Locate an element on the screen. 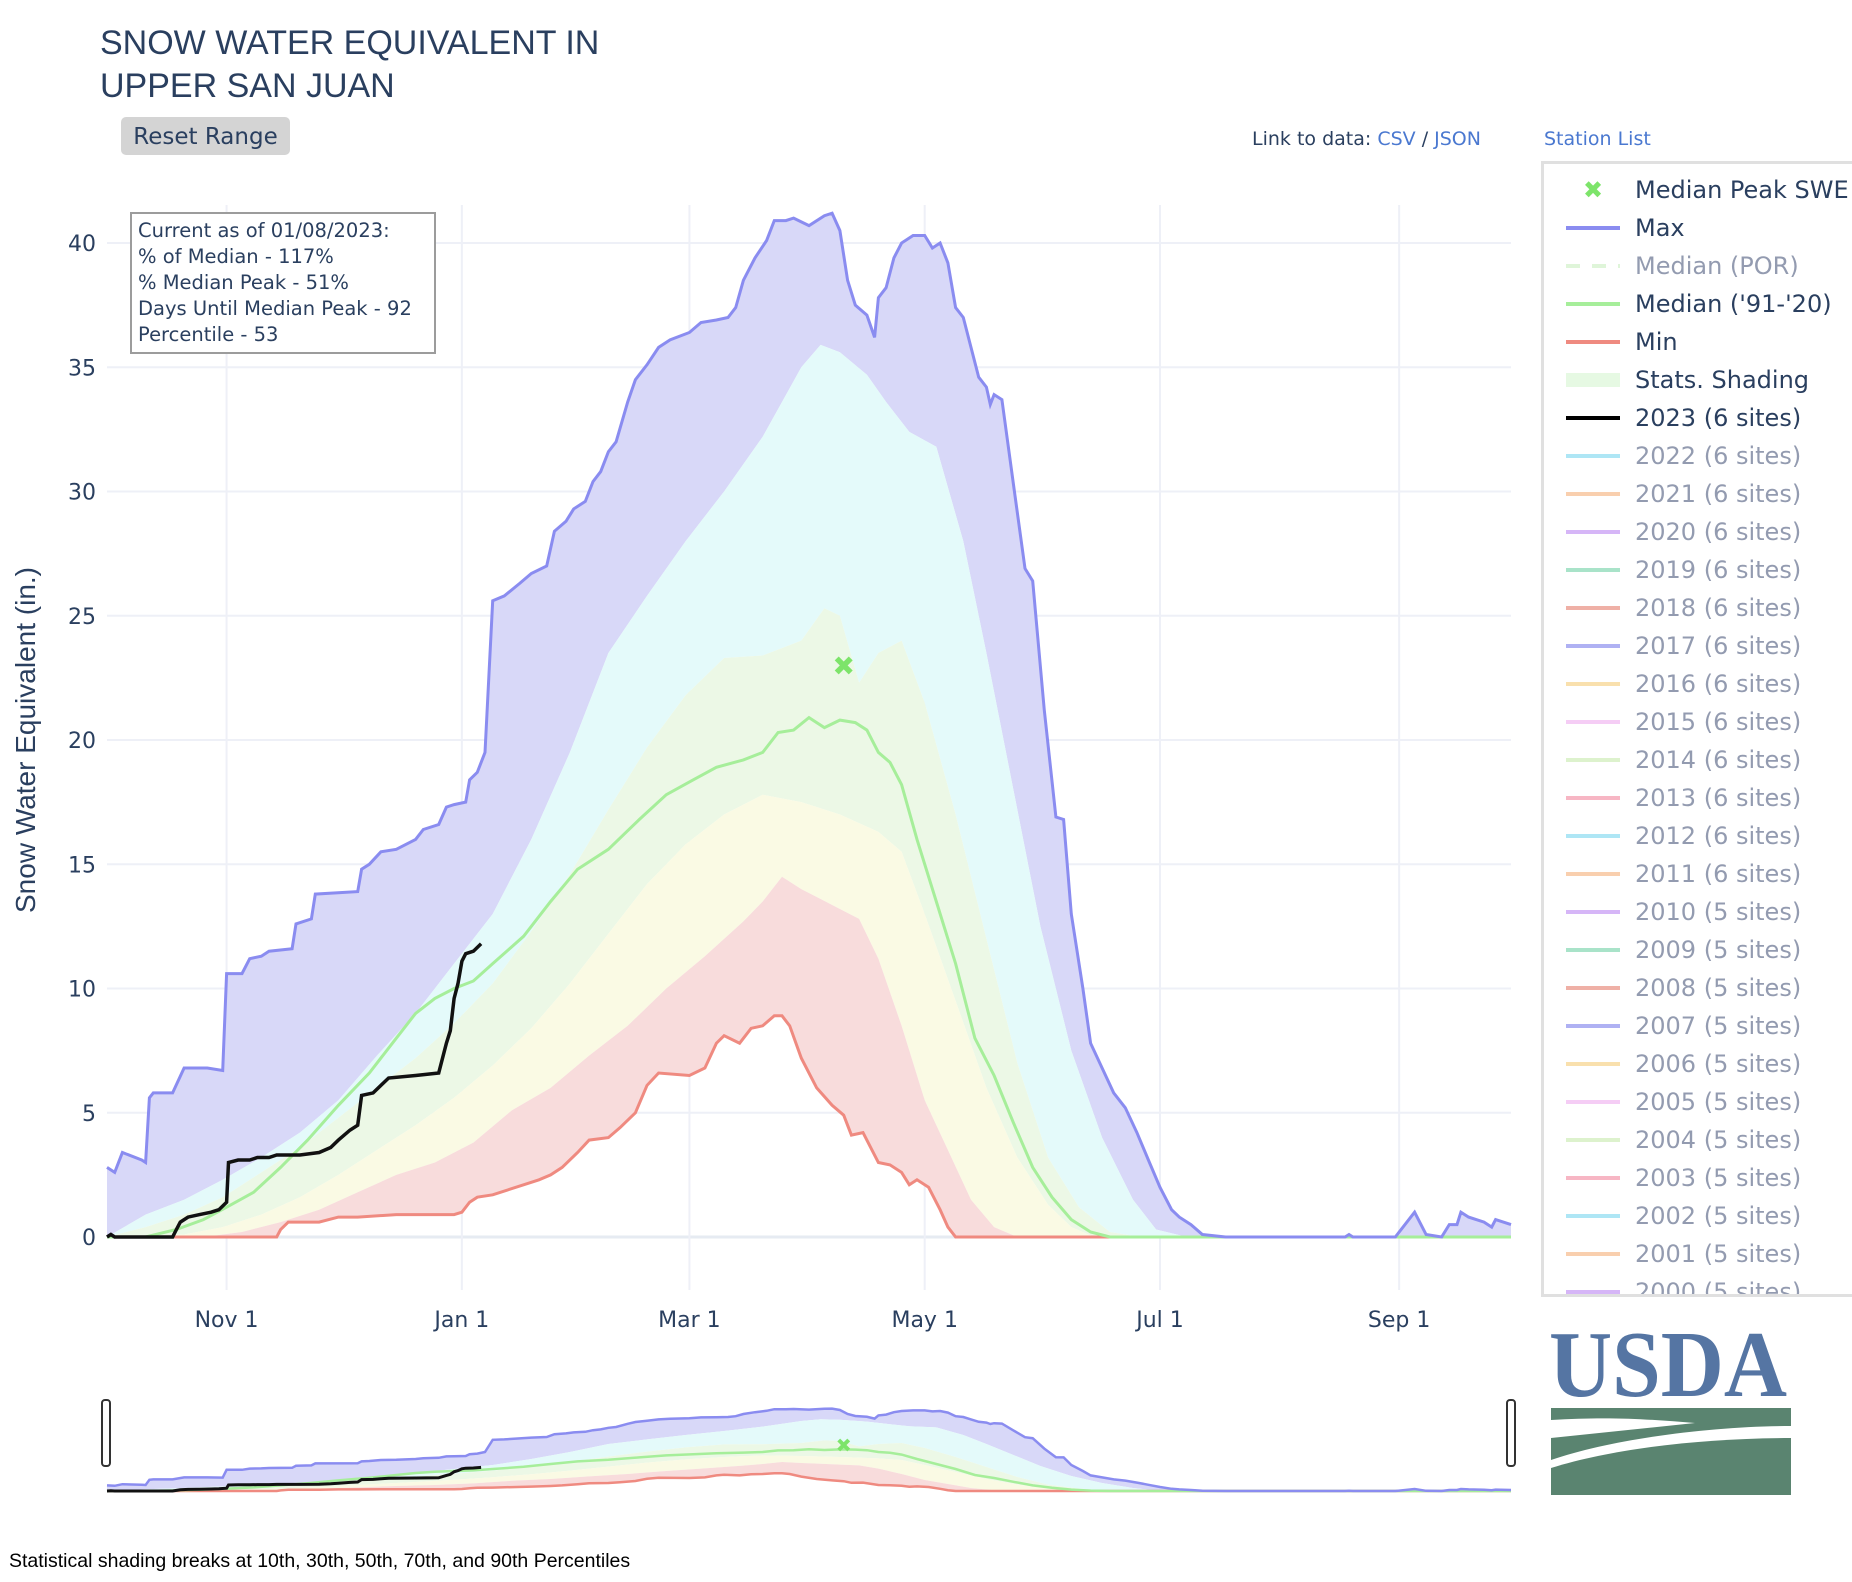 The height and width of the screenshot is (1582, 1852). reset-range-button: Reset Range is located at coordinates (205, 136).